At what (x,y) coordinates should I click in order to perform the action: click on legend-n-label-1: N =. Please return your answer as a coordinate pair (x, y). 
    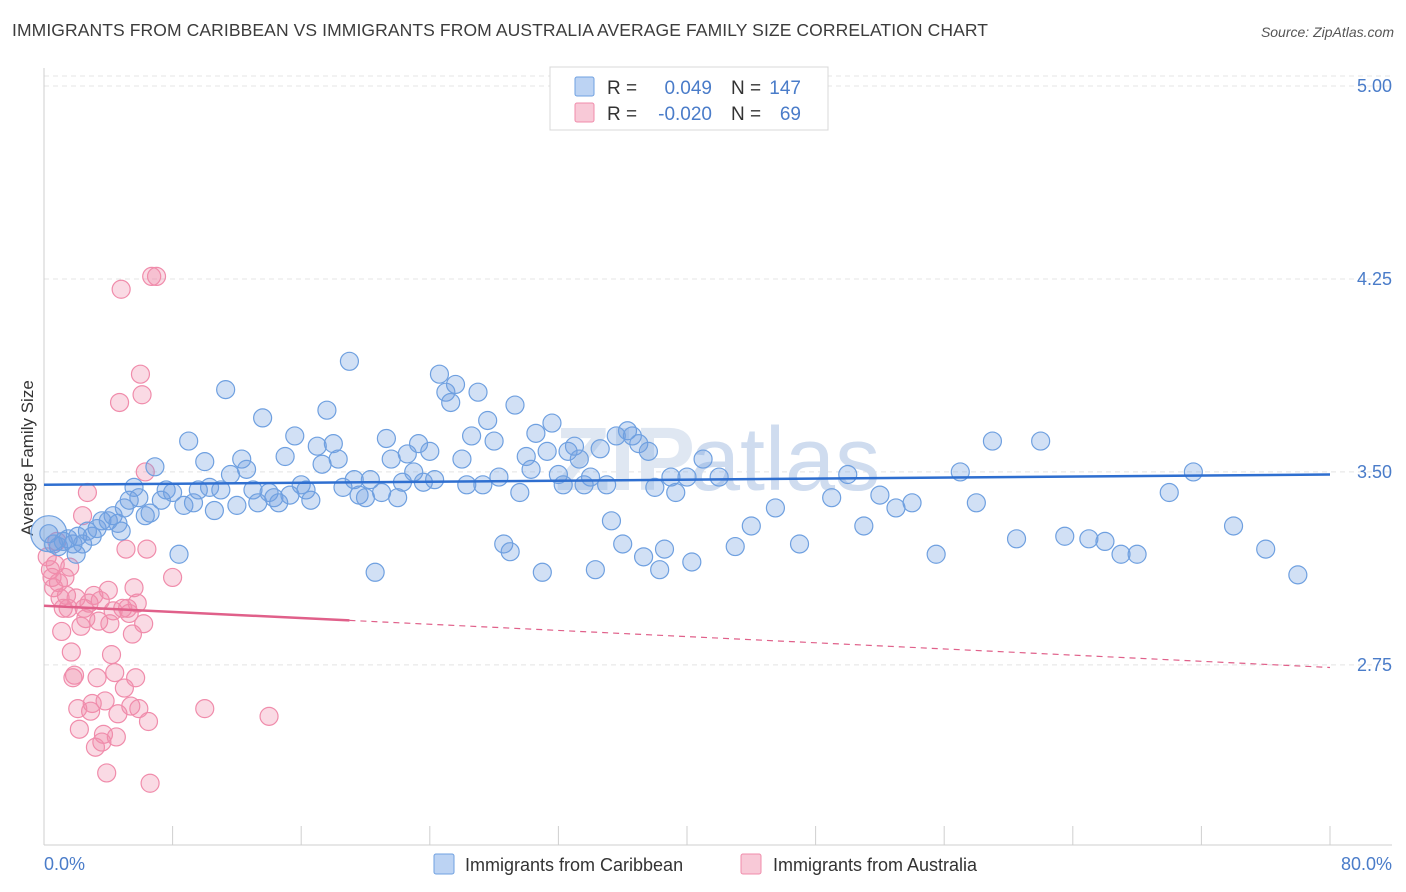
    Looking at the image, I should click on (746, 88).